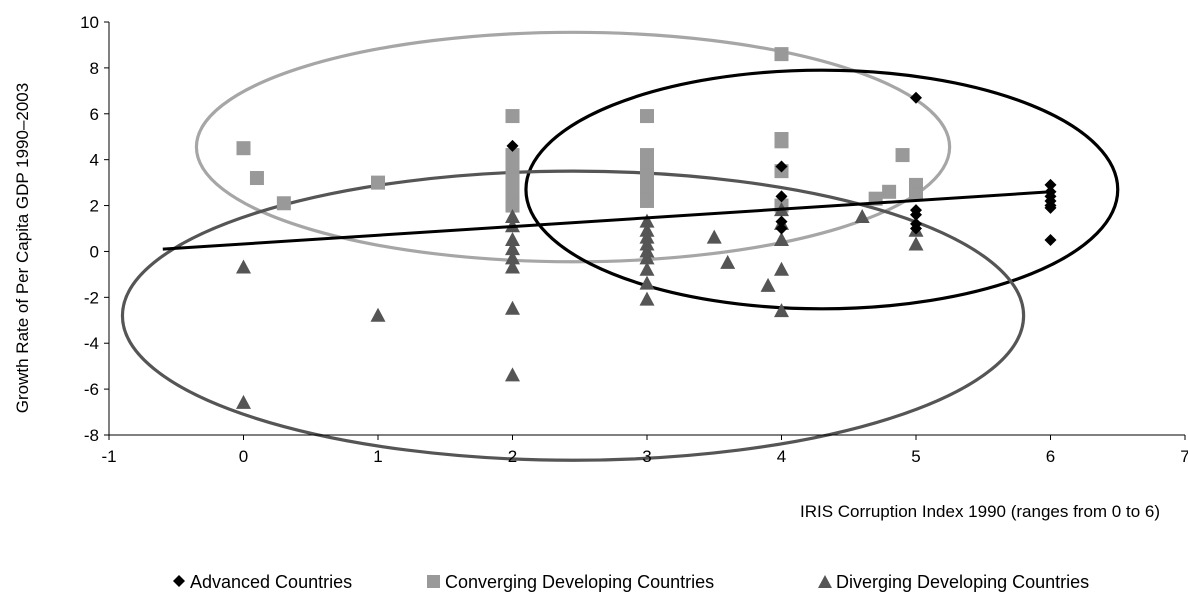  Describe the element at coordinates (91, 435) in the screenshot. I see `y-tick-label: -8` at that location.